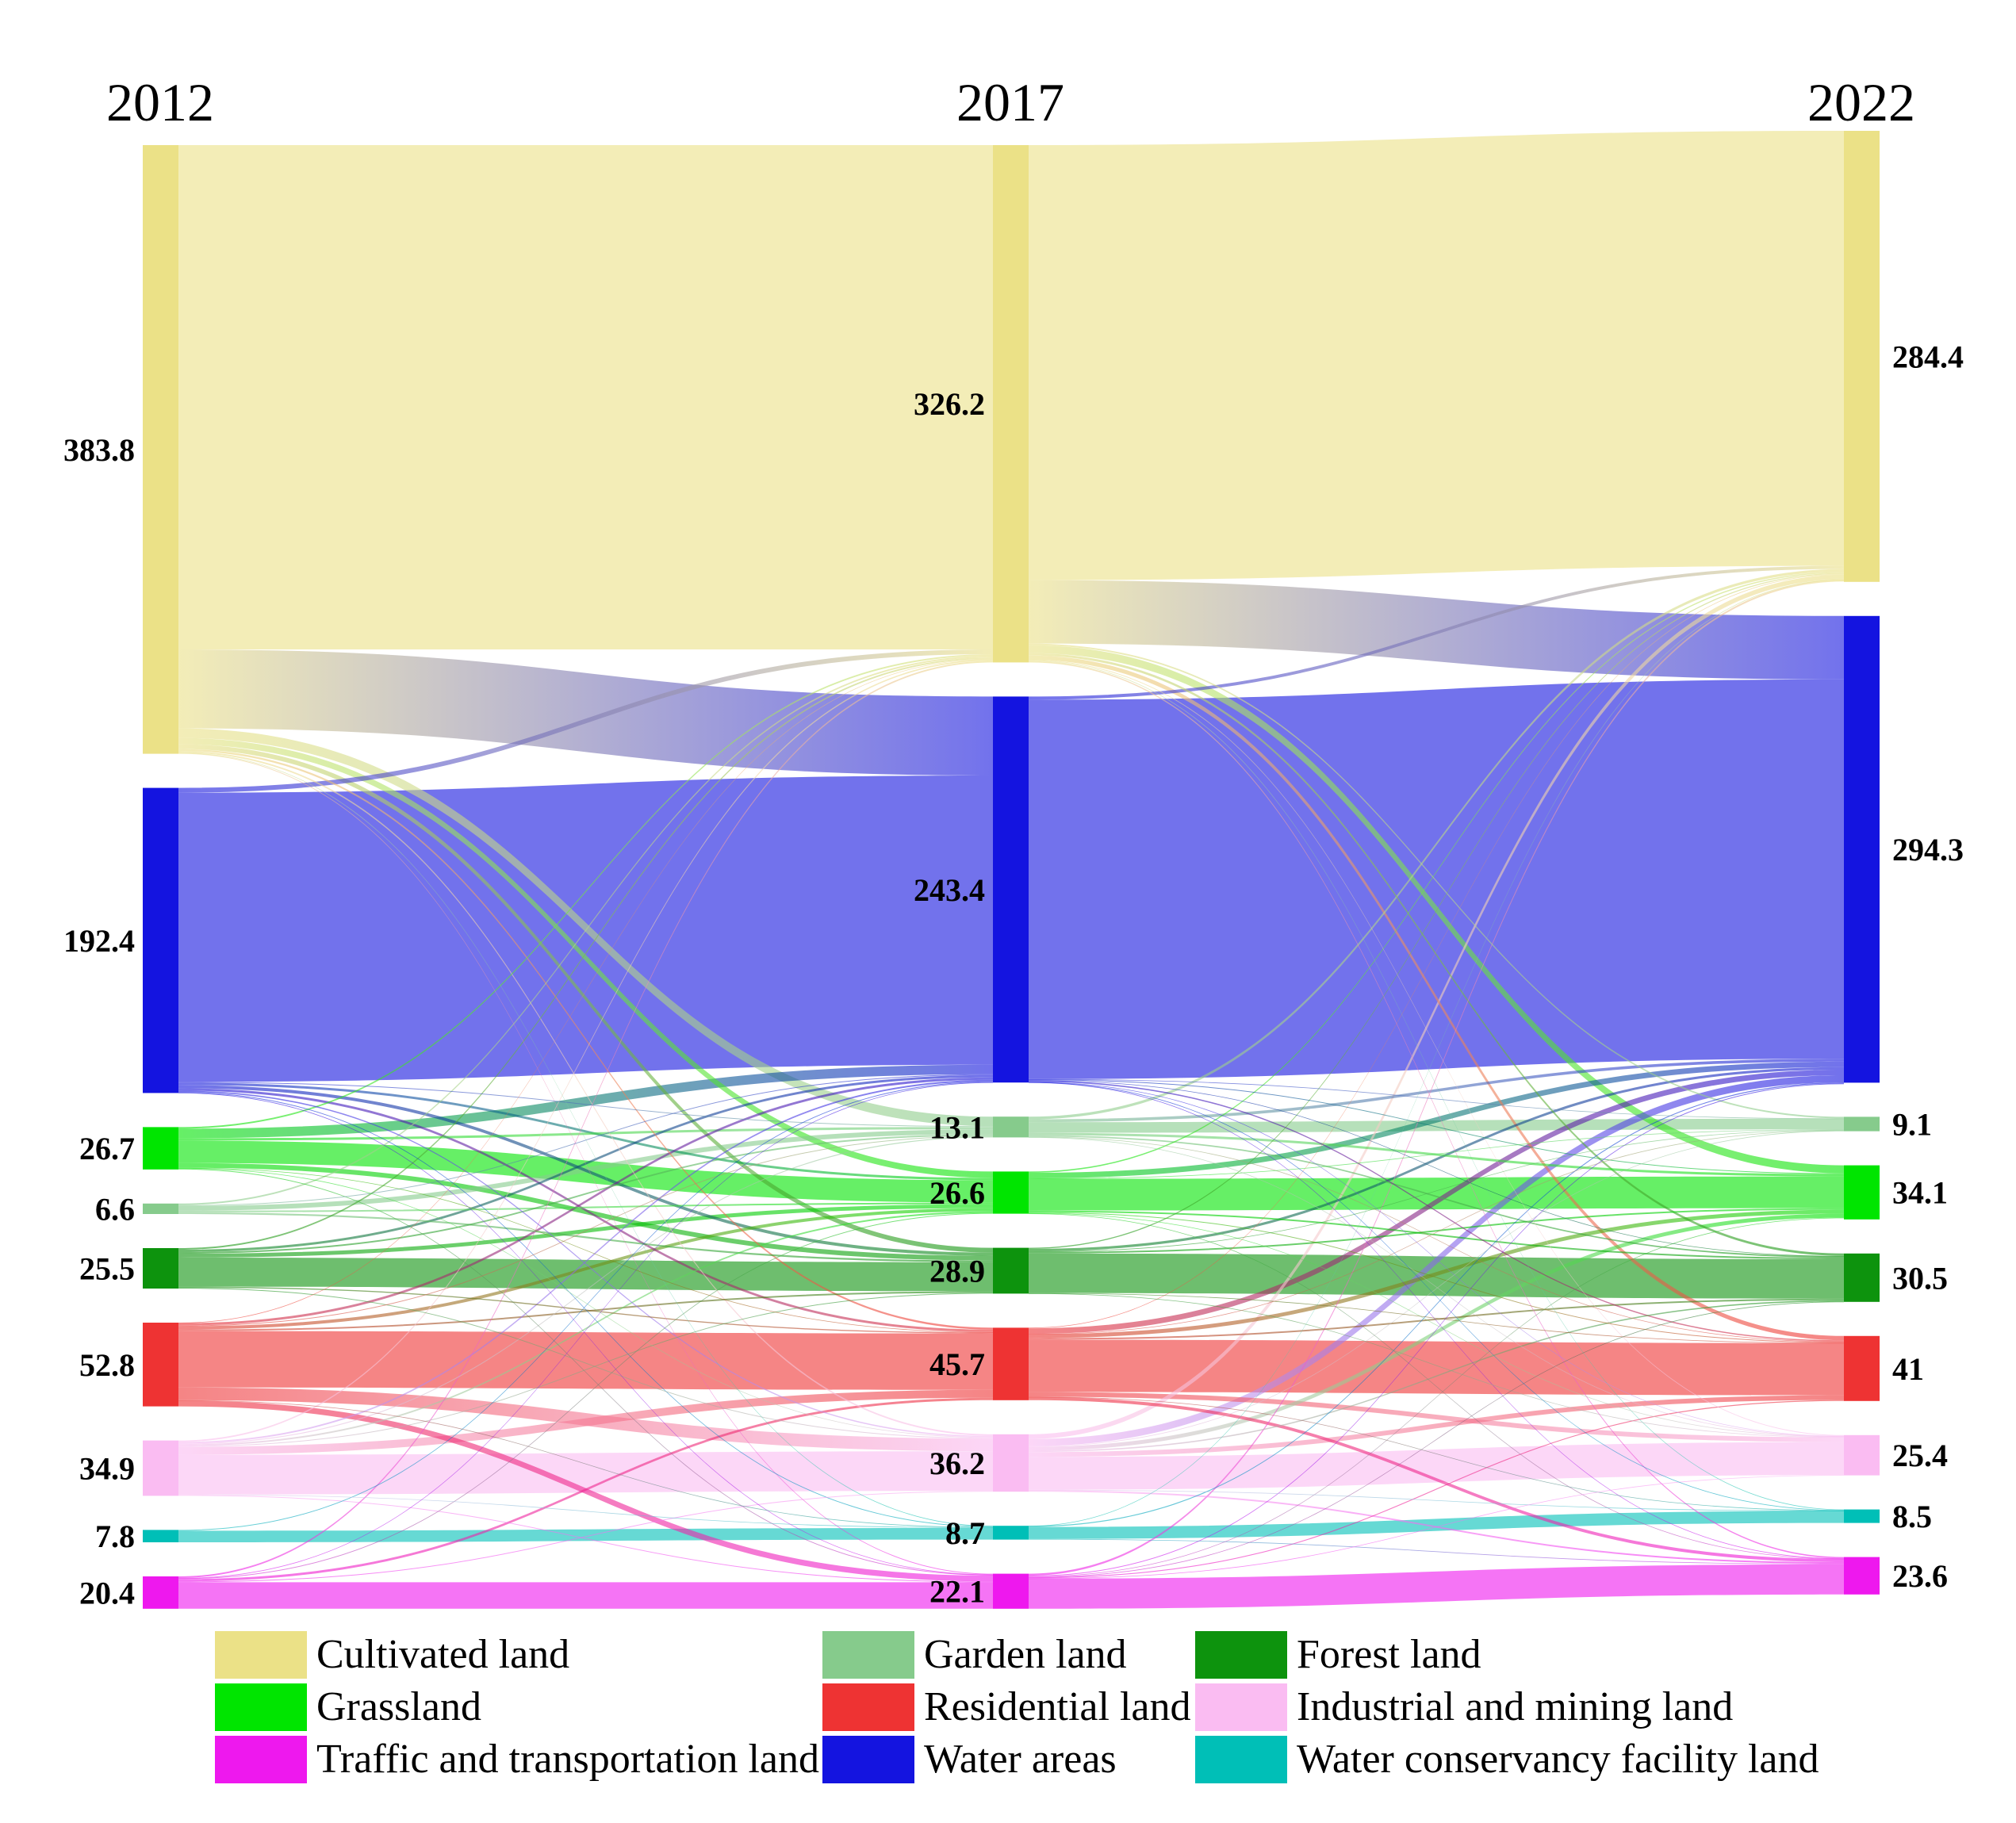 The width and height of the screenshot is (2016, 1823). I want to click on flow-2017-2022-GAR-to-IND, so click(1436, 1287).